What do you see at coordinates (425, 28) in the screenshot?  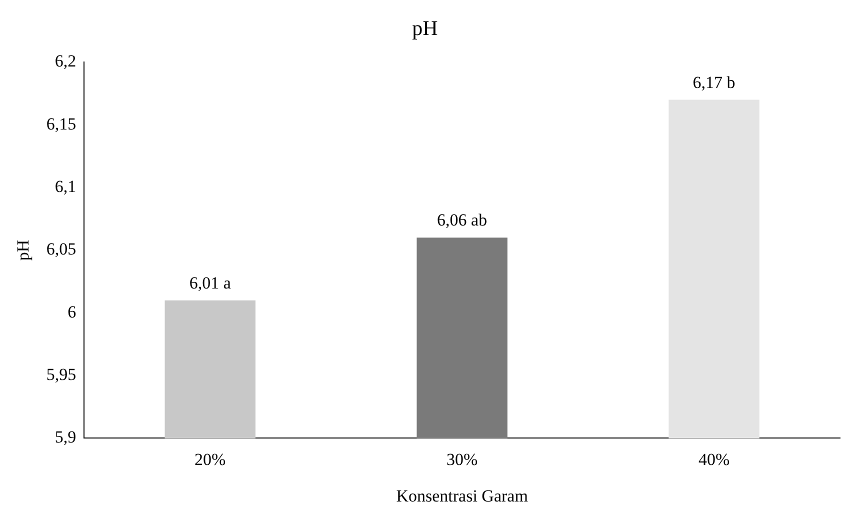 I see `chart-title: pH` at bounding box center [425, 28].